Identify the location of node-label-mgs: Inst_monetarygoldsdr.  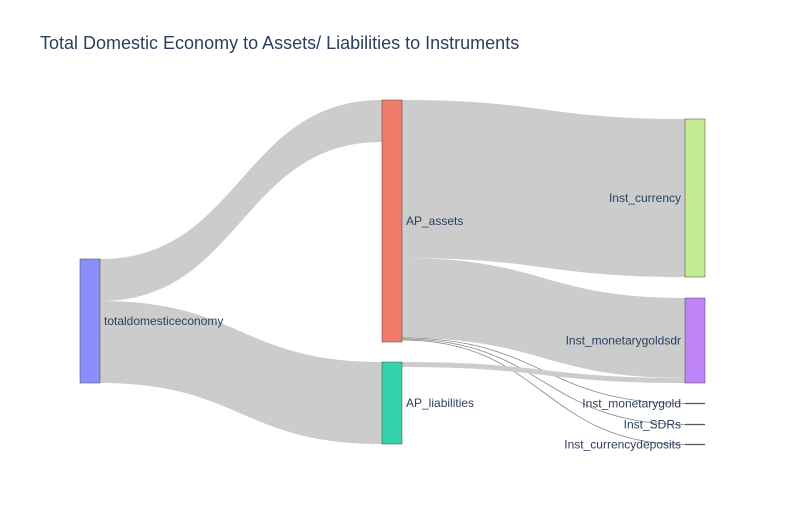
(623, 341).